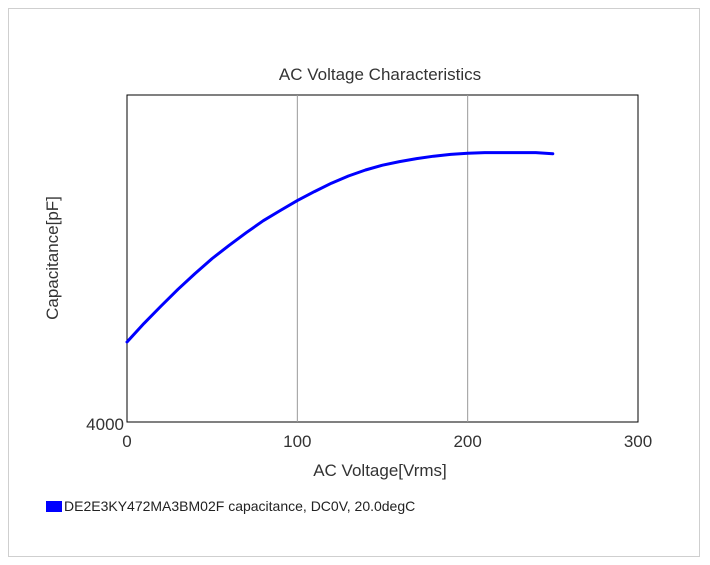 This screenshot has height=565, width=710. What do you see at coordinates (380, 470) in the screenshot?
I see `x-axis-label: AC Voltage[Vrms]` at bounding box center [380, 470].